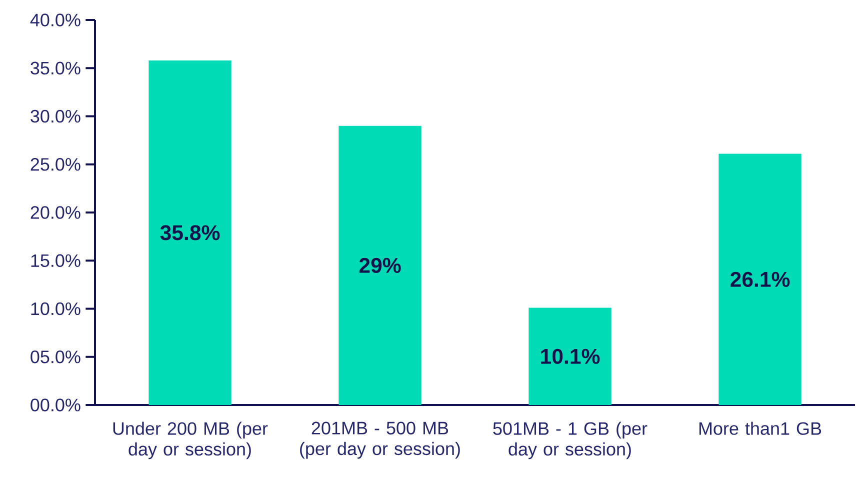  I want to click on y-tick-label: 15.0%, so click(55, 260).